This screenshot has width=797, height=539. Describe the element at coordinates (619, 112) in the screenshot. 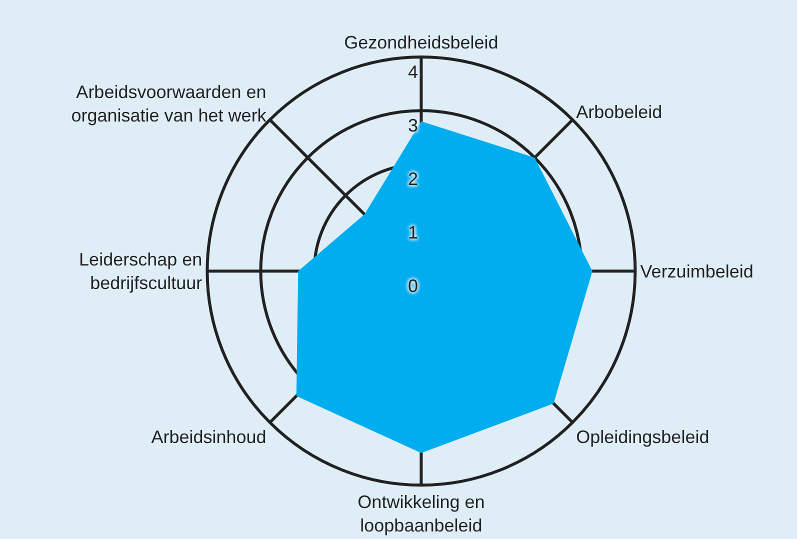

I see `spoke-label: Arbobeleid` at that location.